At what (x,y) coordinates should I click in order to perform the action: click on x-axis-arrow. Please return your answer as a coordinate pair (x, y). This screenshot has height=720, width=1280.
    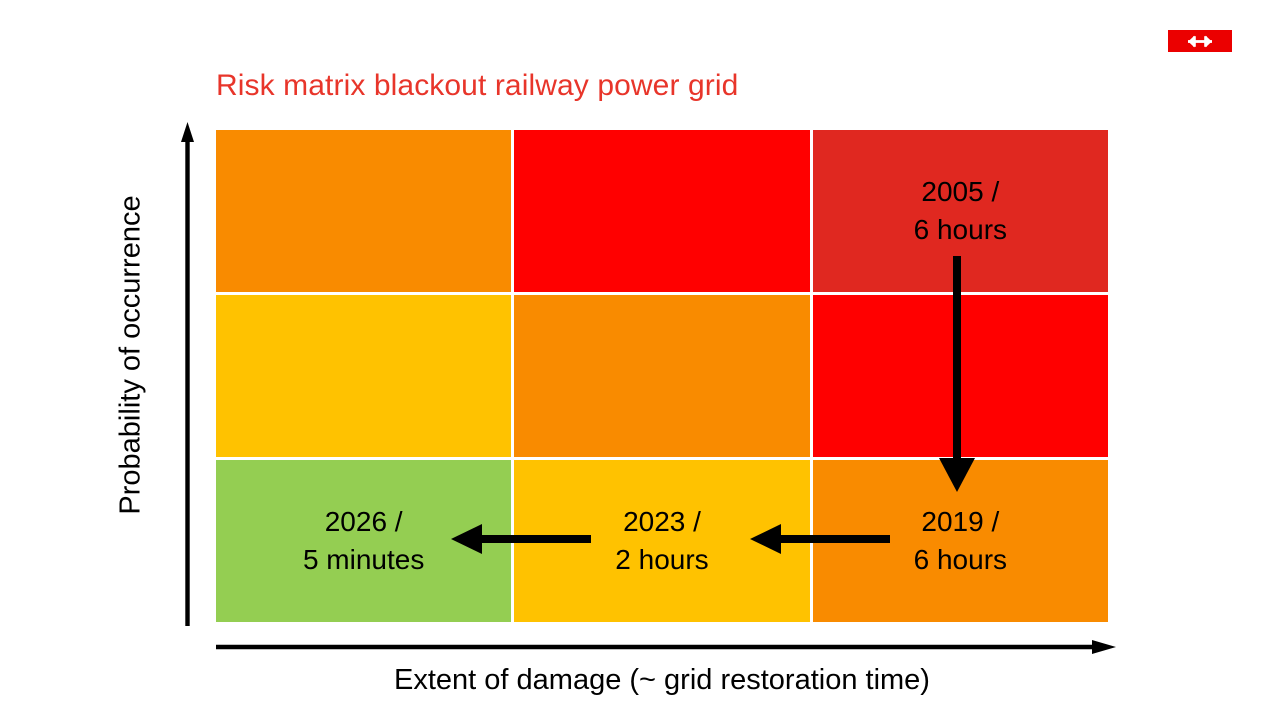
    Looking at the image, I should click on (666, 647).